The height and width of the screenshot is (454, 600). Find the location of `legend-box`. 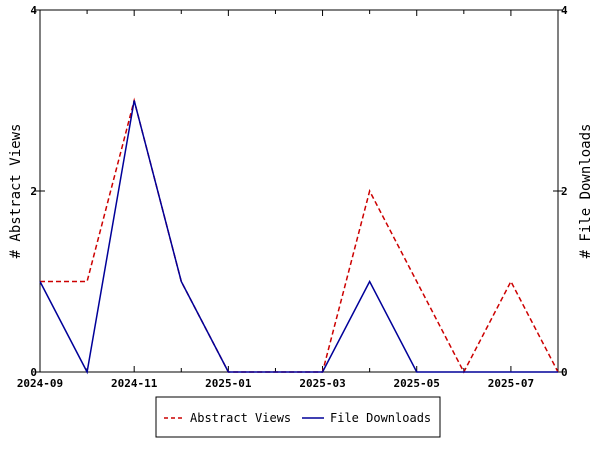

legend-box is located at coordinates (298, 417).